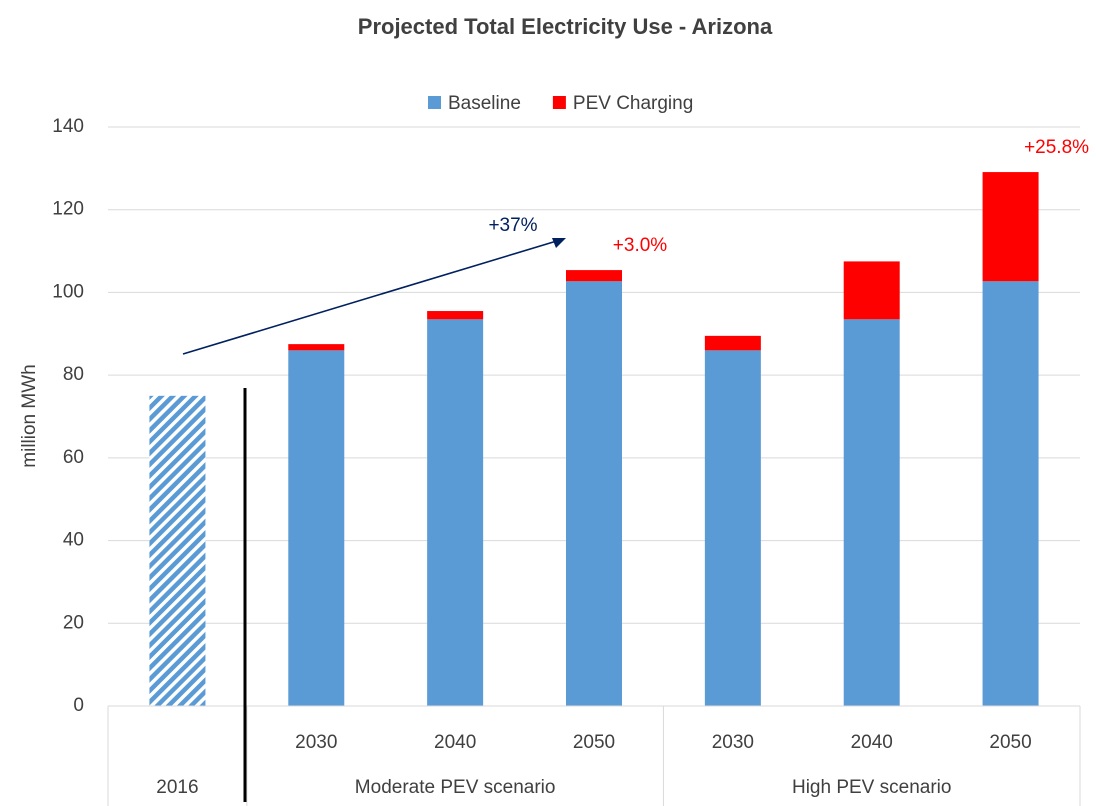 Image resolution: width=1096 pixels, height=806 pixels. I want to click on y-tick-label: 40, so click(73, 540).